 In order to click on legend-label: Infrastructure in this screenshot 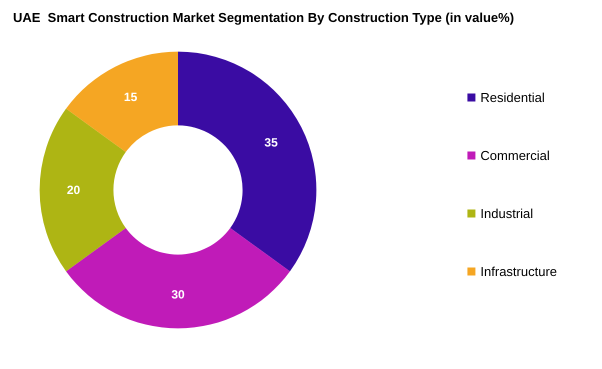, I will do `click(519, 271)`.